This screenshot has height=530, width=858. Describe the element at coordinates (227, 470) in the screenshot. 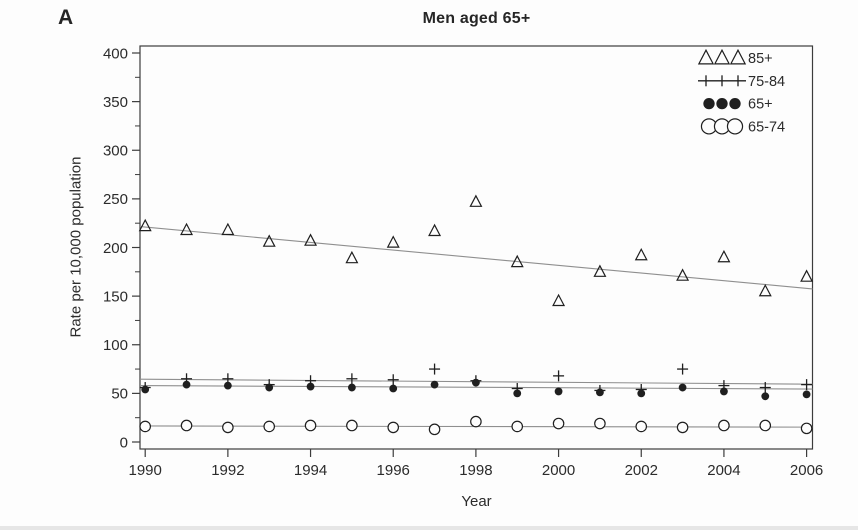

I see `x-tick-label: 1992` at that location.